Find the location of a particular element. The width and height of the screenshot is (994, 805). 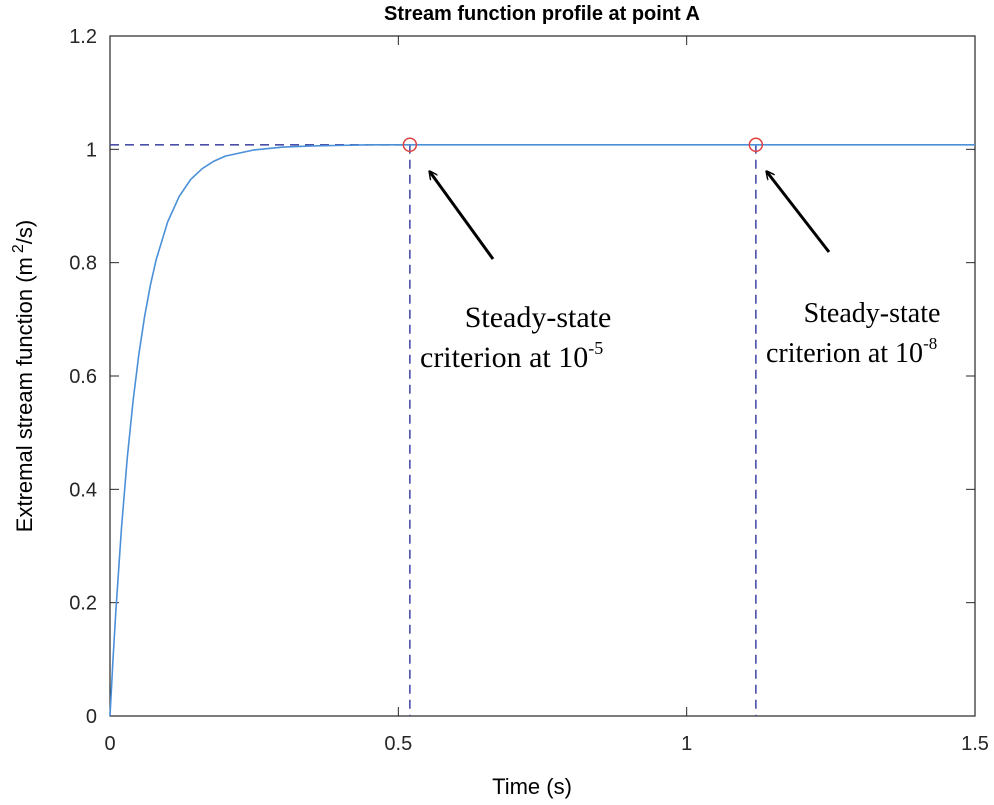

x-tick-label: 0 is located at coordinates (109, 744).